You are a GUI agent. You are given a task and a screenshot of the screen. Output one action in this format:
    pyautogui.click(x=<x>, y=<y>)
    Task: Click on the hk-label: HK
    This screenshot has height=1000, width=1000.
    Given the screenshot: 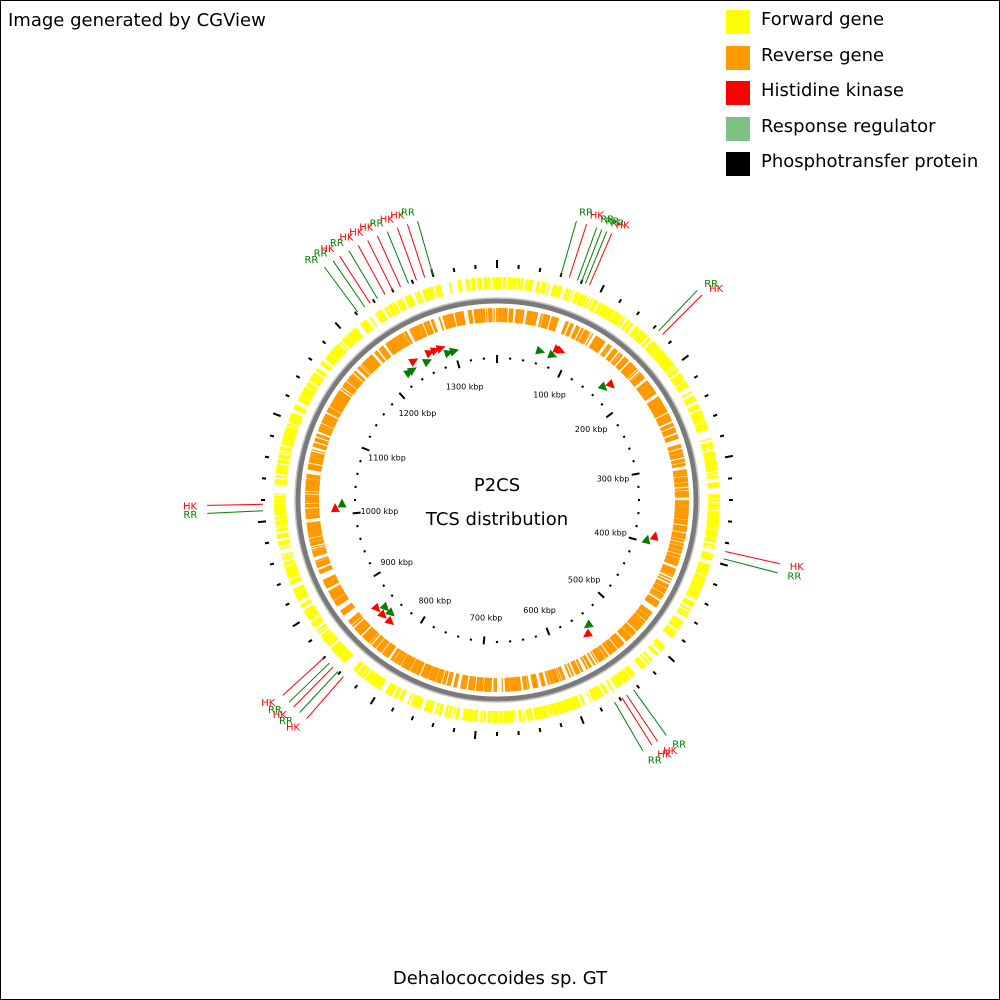 What is the action you would take?
    pyautogui.click(x=366, y=228)
    